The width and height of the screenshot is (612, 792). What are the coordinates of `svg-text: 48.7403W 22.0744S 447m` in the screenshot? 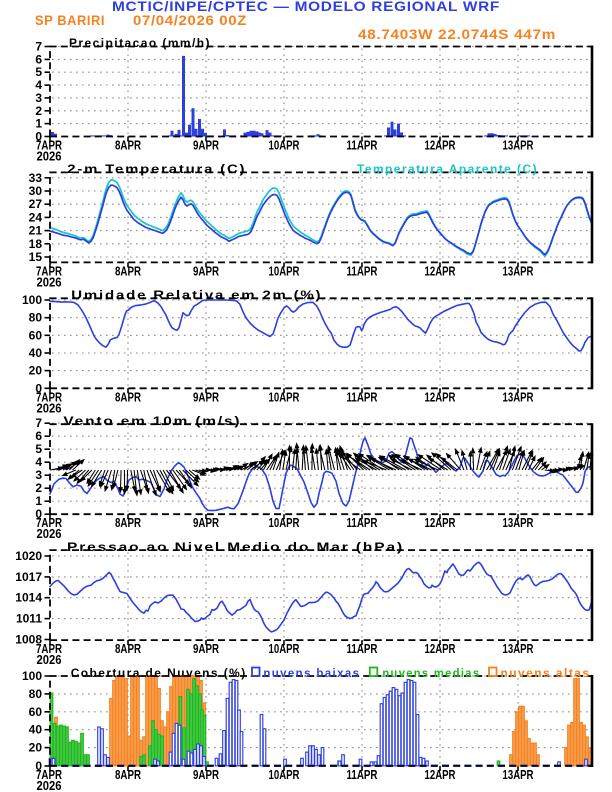 It's located at (457, 34).